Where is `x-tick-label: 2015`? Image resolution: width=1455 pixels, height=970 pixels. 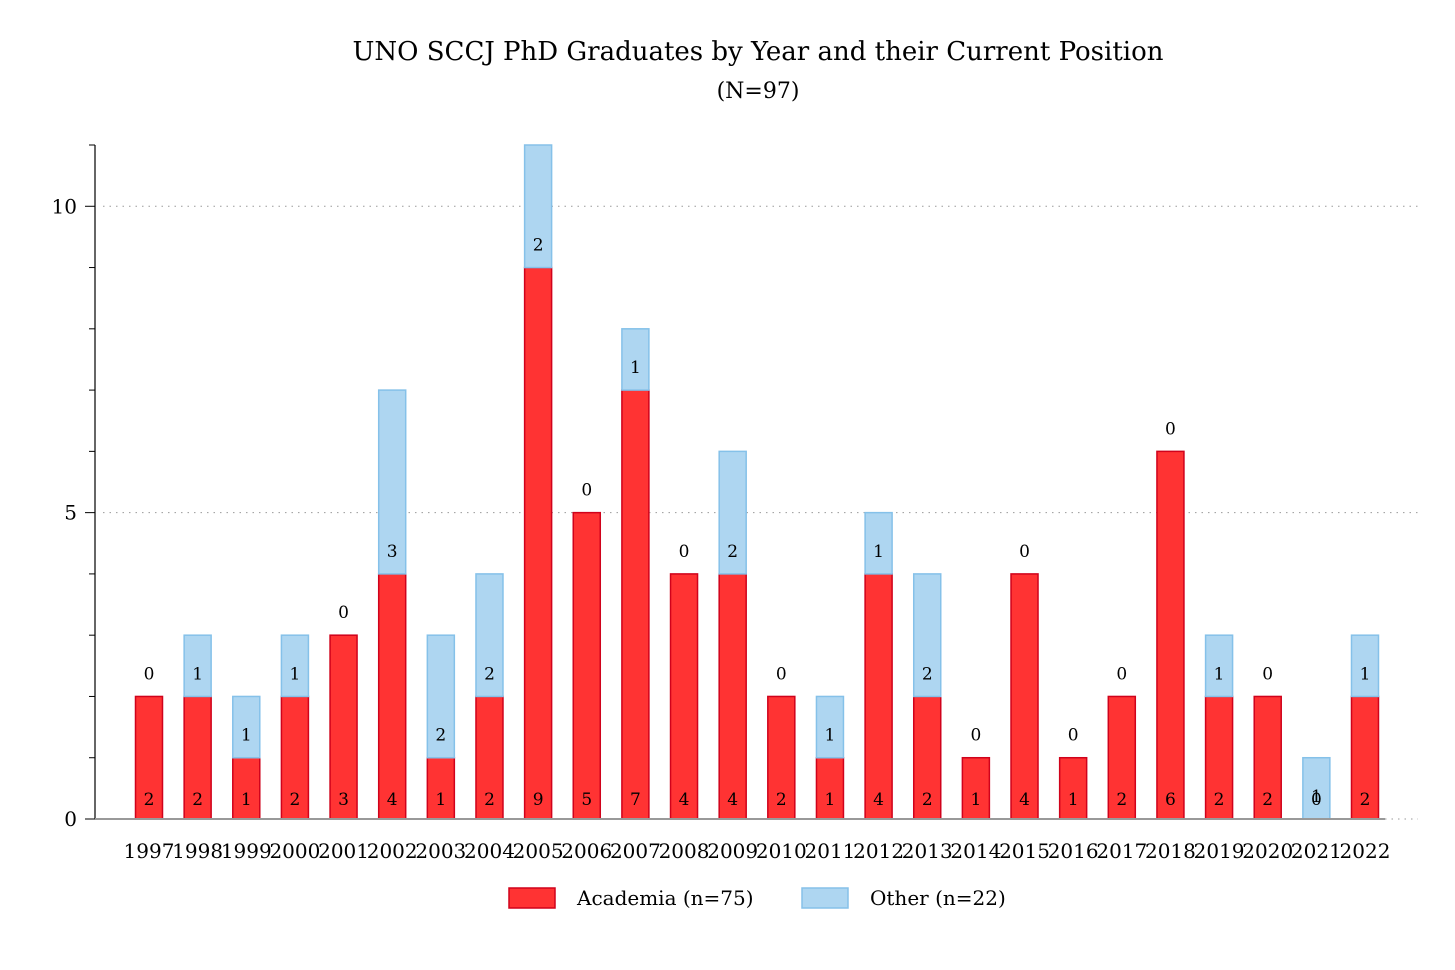
x-tick-label: 2015 is located at coordinates (1024, 851).